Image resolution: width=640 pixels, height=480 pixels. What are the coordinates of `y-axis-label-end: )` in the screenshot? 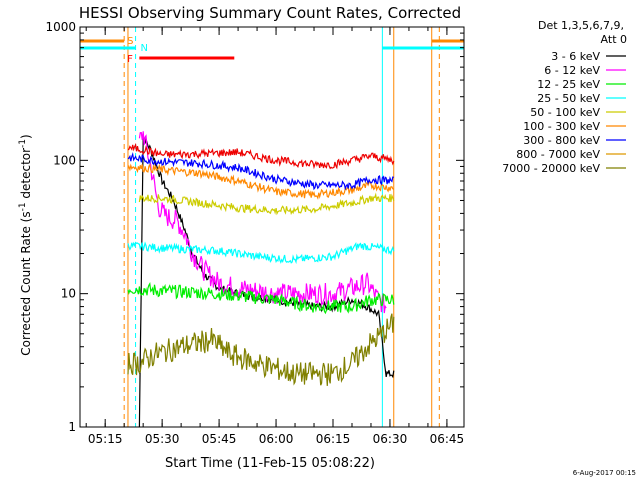 It's located at (26, 136).